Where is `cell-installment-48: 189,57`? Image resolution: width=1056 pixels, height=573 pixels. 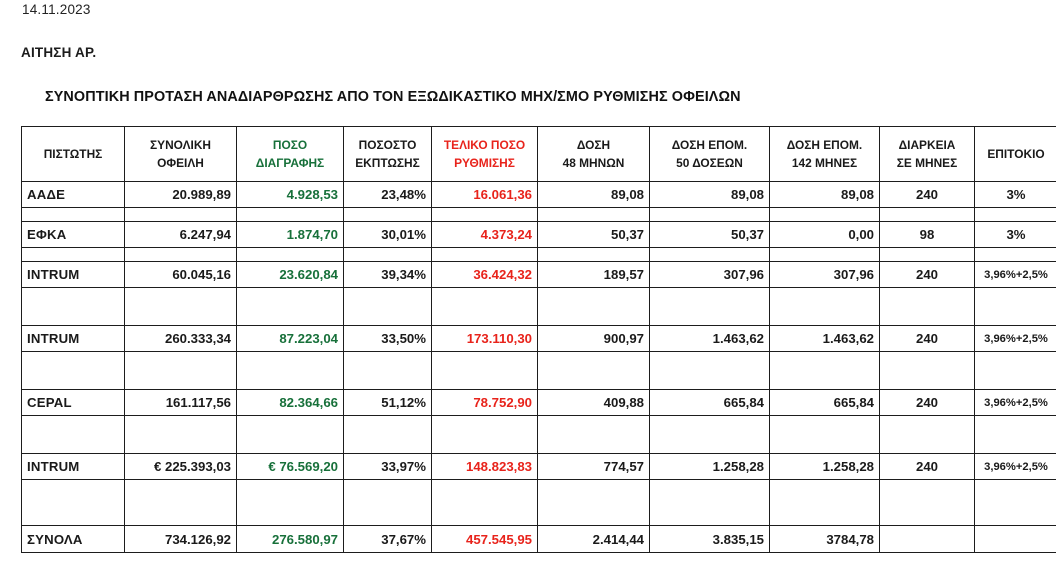 cell-installment-48: 189,57 is located at coordinates (593, 274).